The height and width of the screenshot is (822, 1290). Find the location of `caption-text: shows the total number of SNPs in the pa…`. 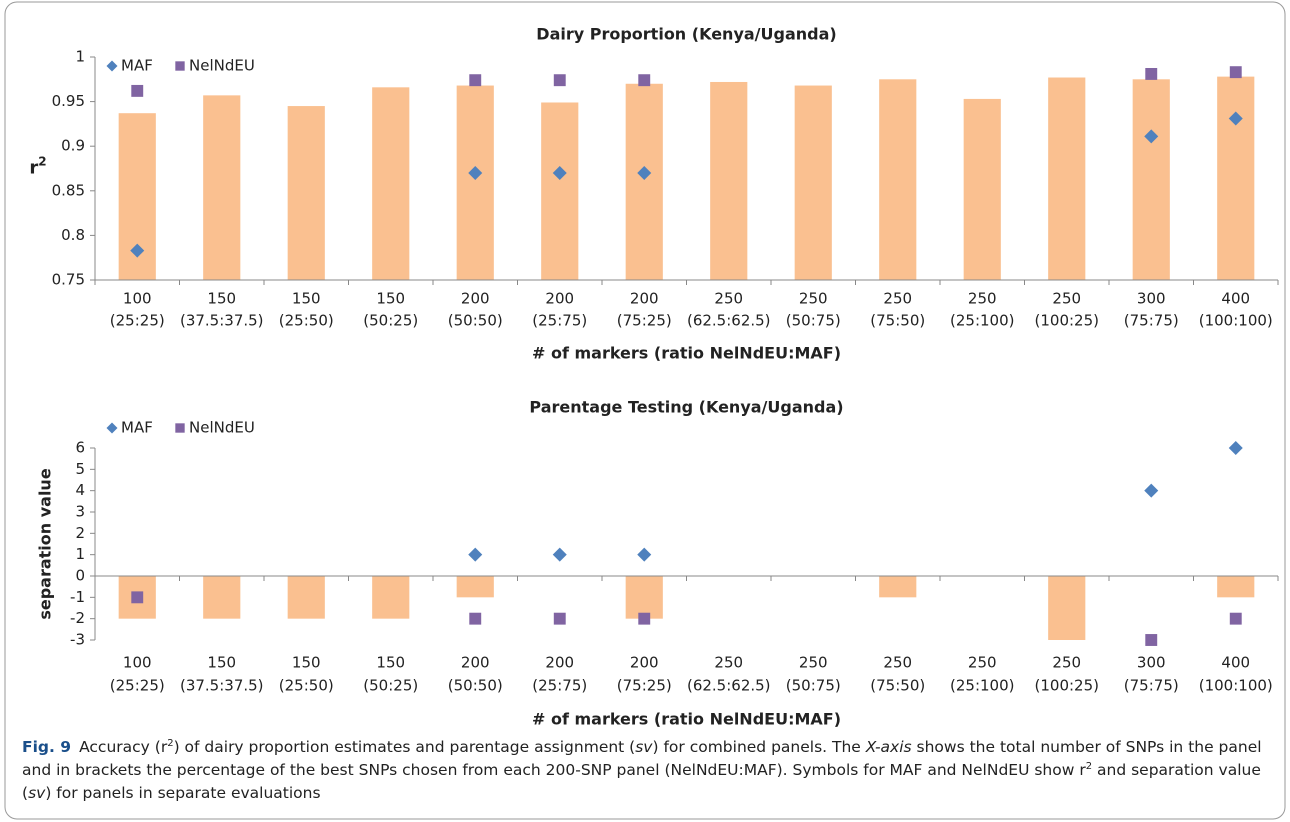

caption-text: shows the total number of SNPs in the pa… is located at coordinates (642, 758).